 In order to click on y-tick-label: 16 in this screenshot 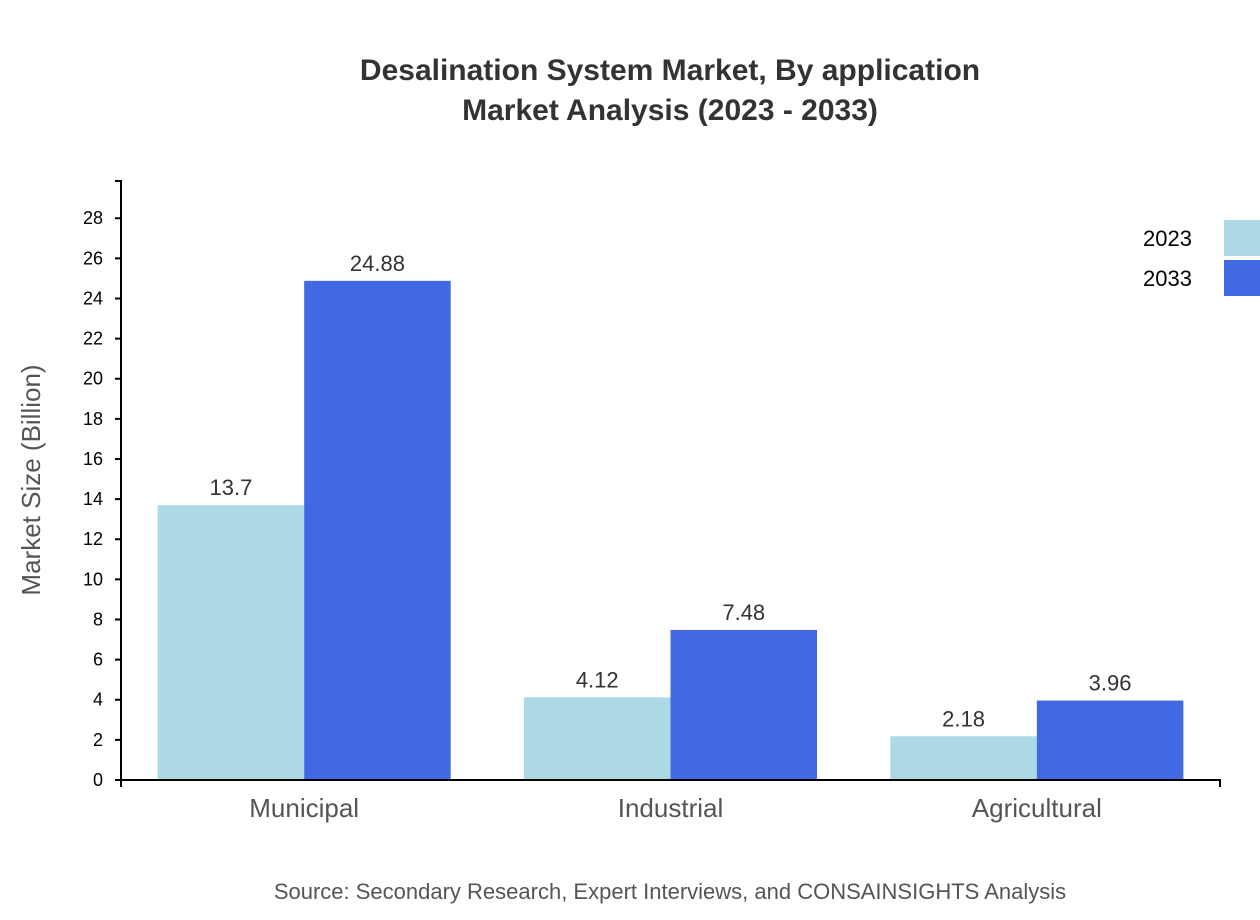, I will do `click(93, 459)`.